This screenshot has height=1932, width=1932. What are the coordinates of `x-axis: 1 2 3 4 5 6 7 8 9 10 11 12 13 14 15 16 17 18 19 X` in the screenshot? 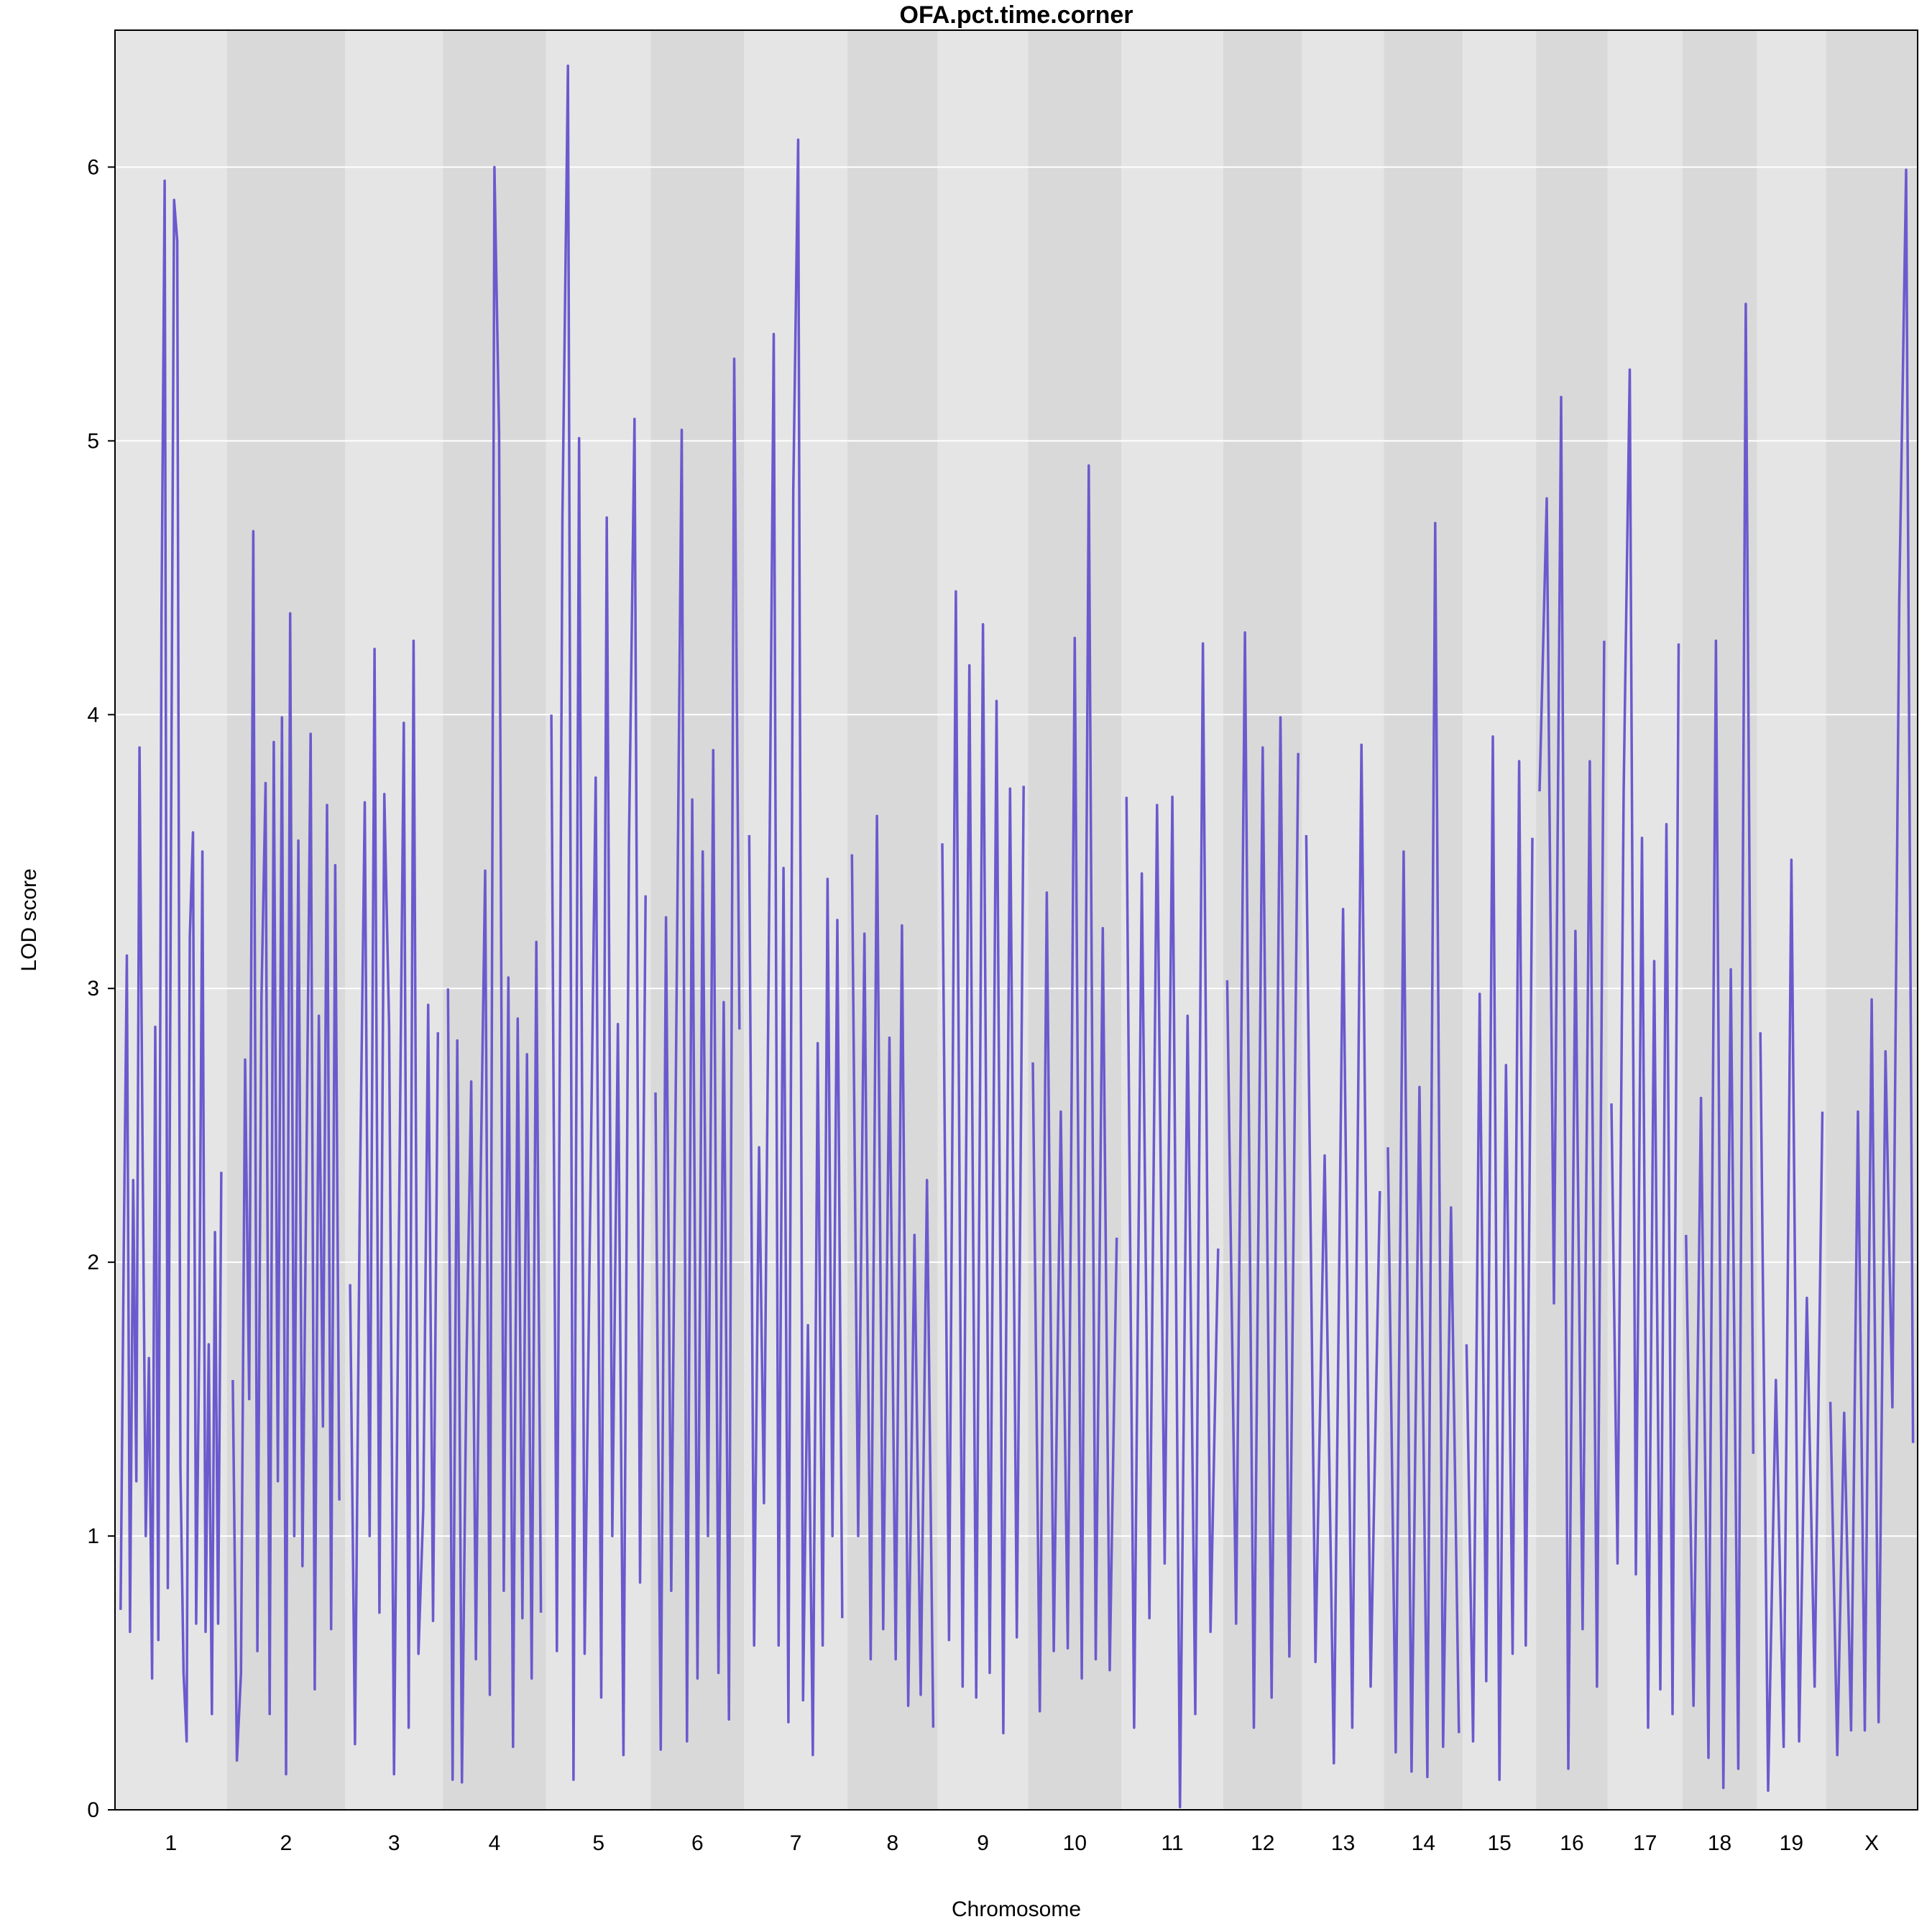 It's located at (1022, 1843).